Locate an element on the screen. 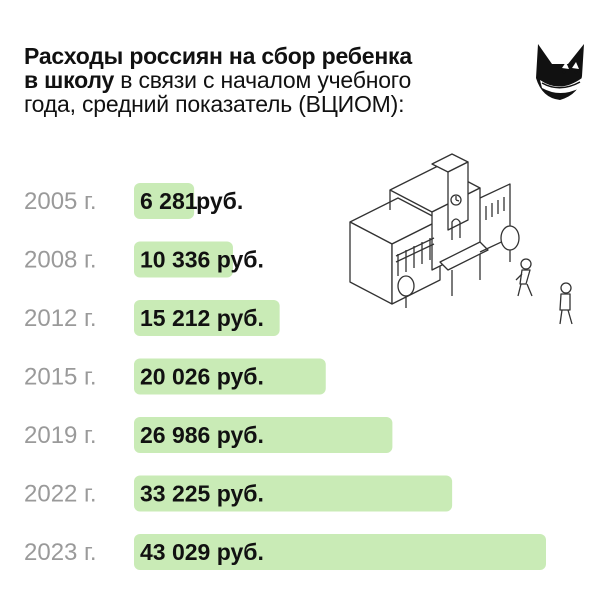  bar-unit-label: руб. is located at coordinates (219, 201).